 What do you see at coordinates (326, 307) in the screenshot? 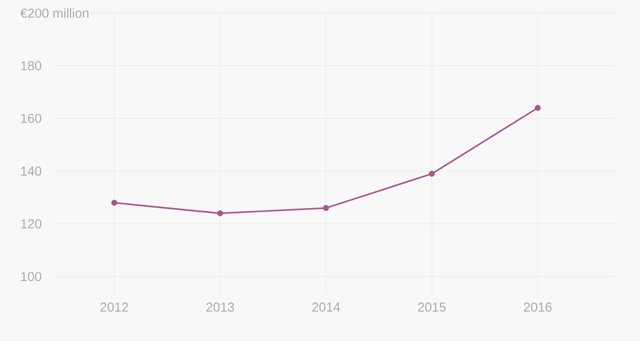
I see `x-tick-label: 2014` at bounding box center [326, 307].